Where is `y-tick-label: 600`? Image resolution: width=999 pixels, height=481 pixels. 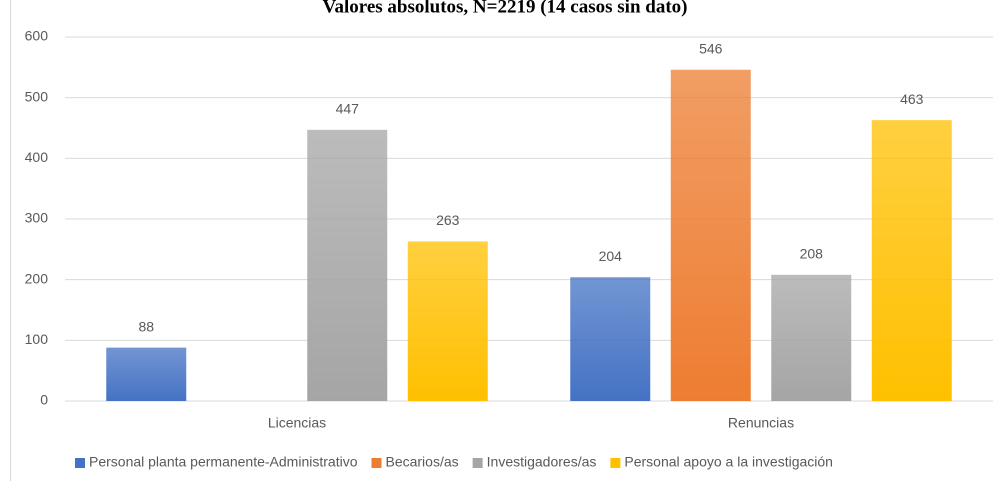
y-tick-label: 600 is located at coordinates (37, 36).